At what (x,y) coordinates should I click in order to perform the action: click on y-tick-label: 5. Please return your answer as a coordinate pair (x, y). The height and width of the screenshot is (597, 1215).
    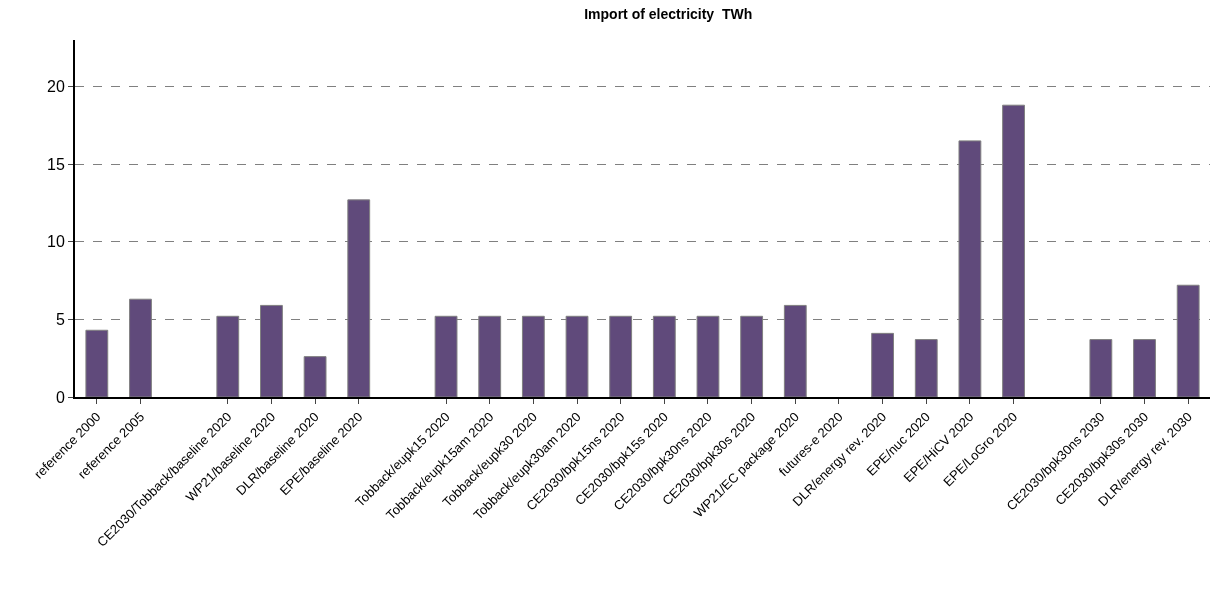
    Looking at the image, I should click on (60, 319).